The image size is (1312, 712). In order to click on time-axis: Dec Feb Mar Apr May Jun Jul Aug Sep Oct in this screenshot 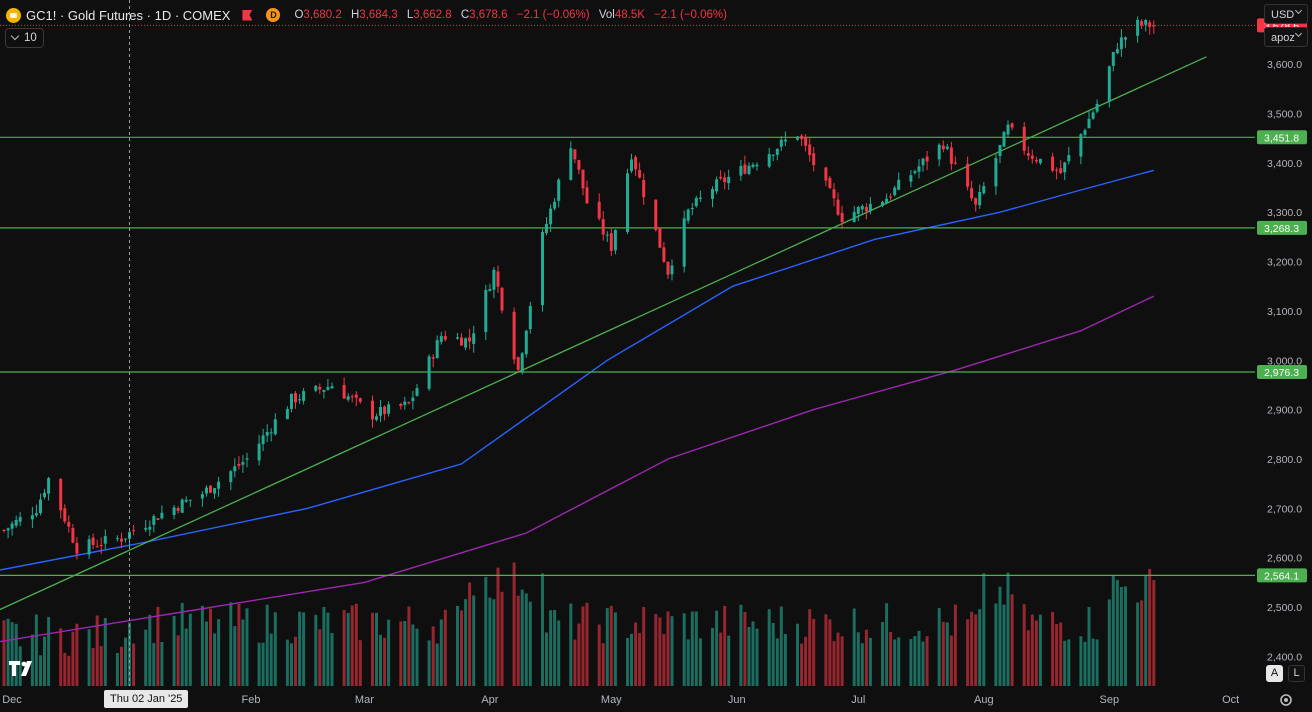, I will do `click(620, 700)`.